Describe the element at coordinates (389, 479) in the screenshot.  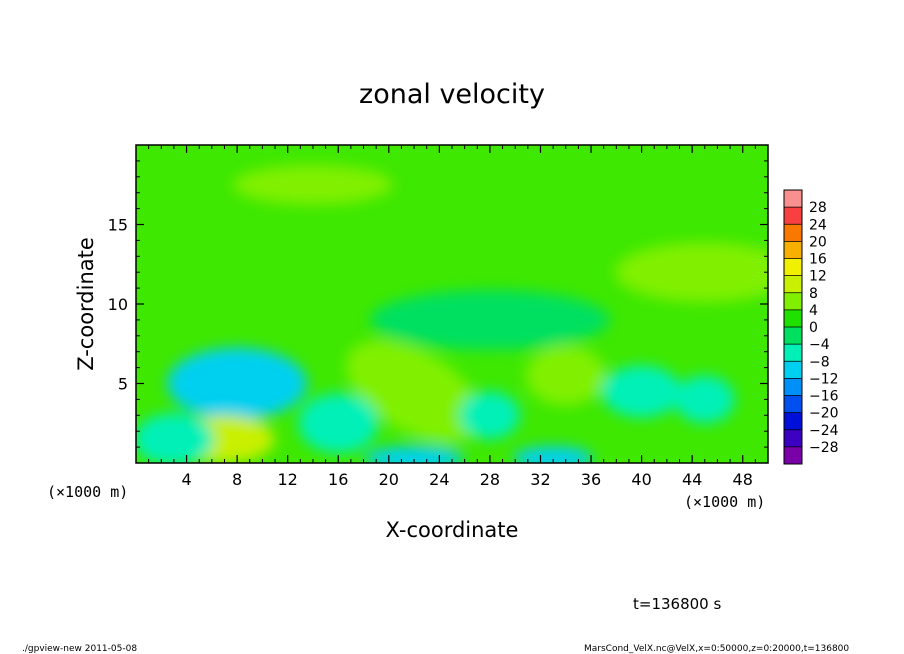
I see `x-tick-label: 20` at that location.